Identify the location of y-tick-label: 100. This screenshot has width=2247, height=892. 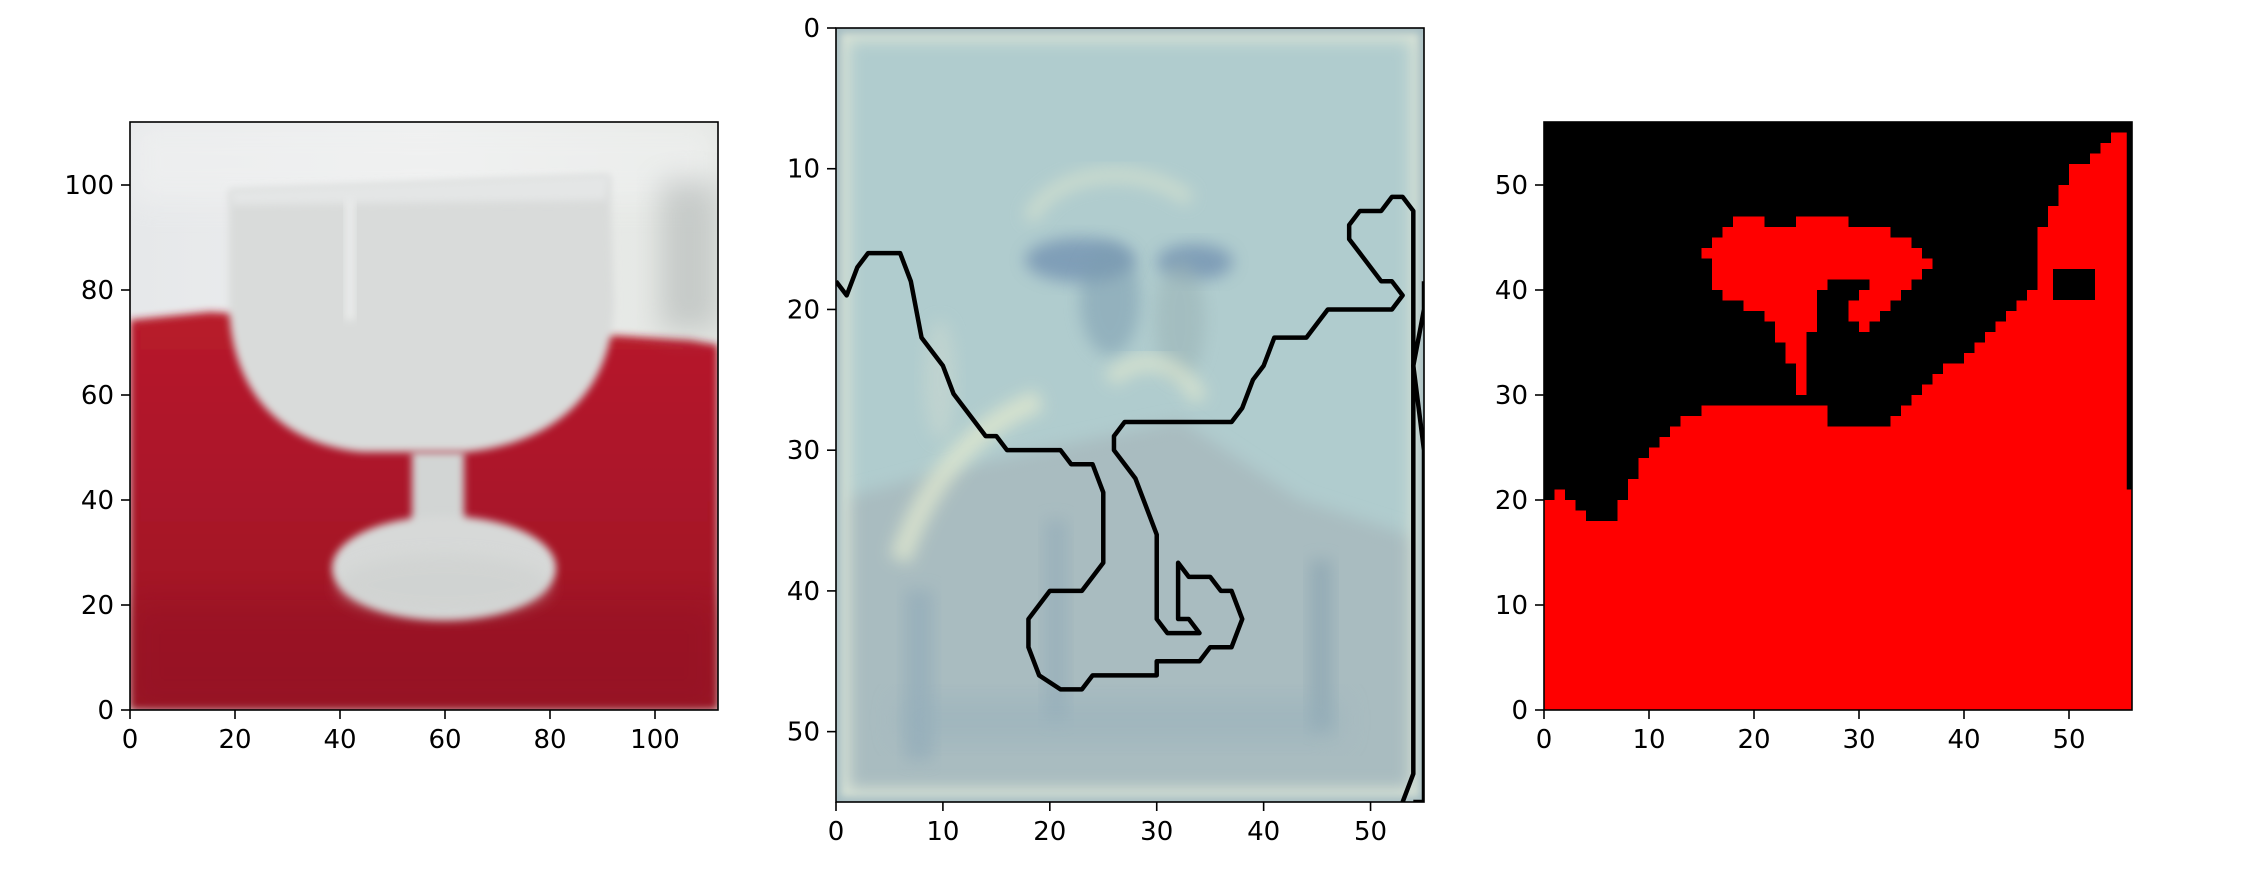
(89, 186).